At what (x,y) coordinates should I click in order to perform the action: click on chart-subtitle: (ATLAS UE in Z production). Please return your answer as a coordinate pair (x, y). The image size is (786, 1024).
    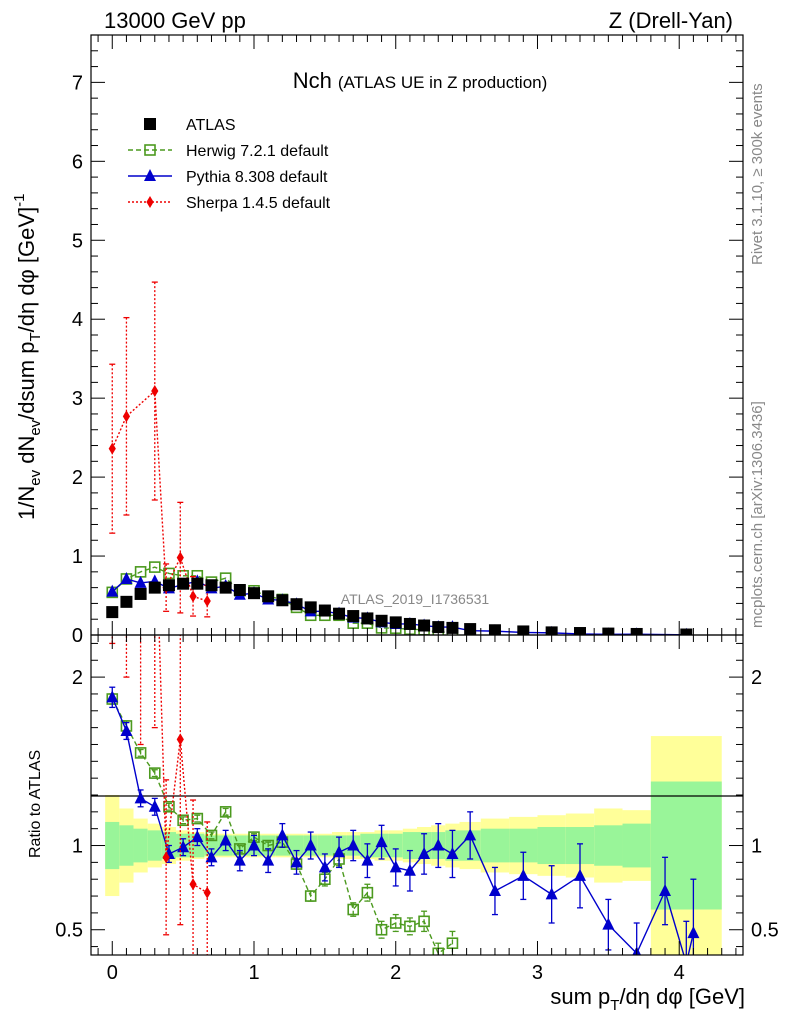
    Looking at the image, I should click on (442, 82).